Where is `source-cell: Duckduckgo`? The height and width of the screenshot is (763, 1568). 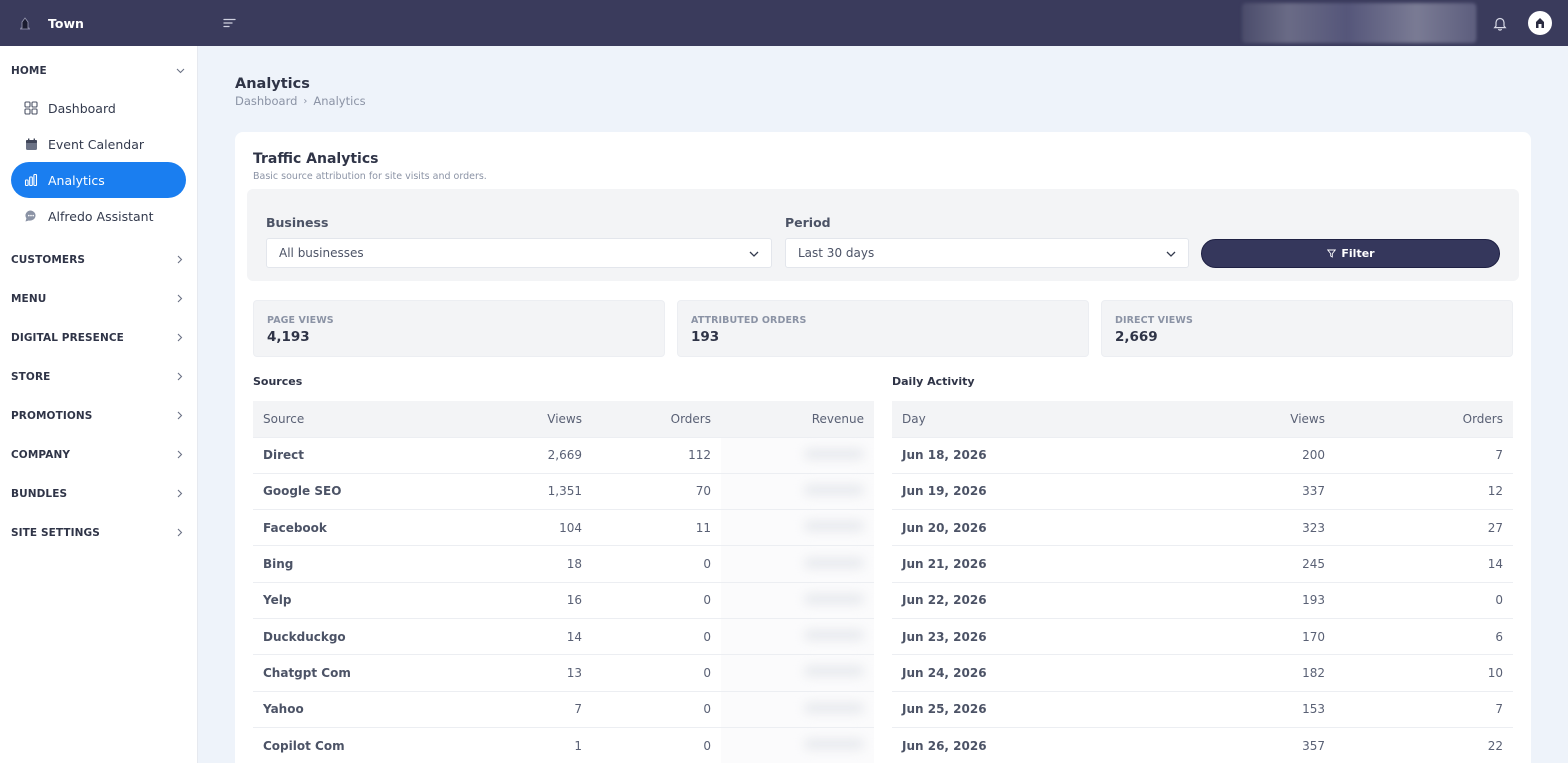
source-cell: Duckduckgo is located at coordinates (356, 636).